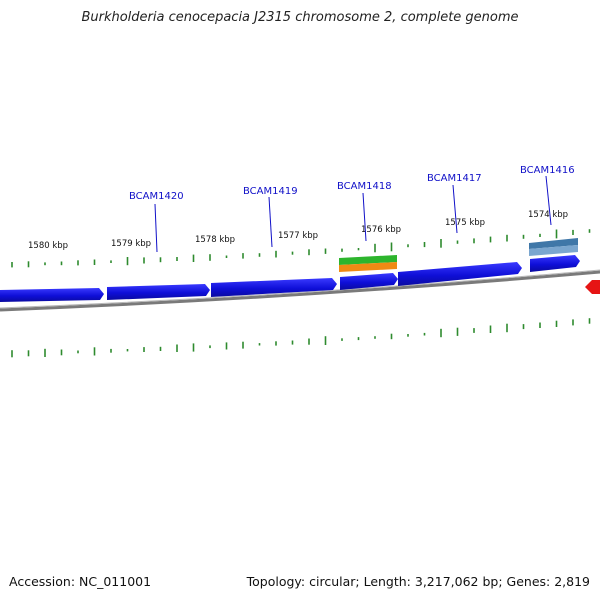 The width and height of the screenshot is (600, 600). Describe the element at coordinates (458, 255) in the screenshot. I see `gene-feature-bars` at that location.